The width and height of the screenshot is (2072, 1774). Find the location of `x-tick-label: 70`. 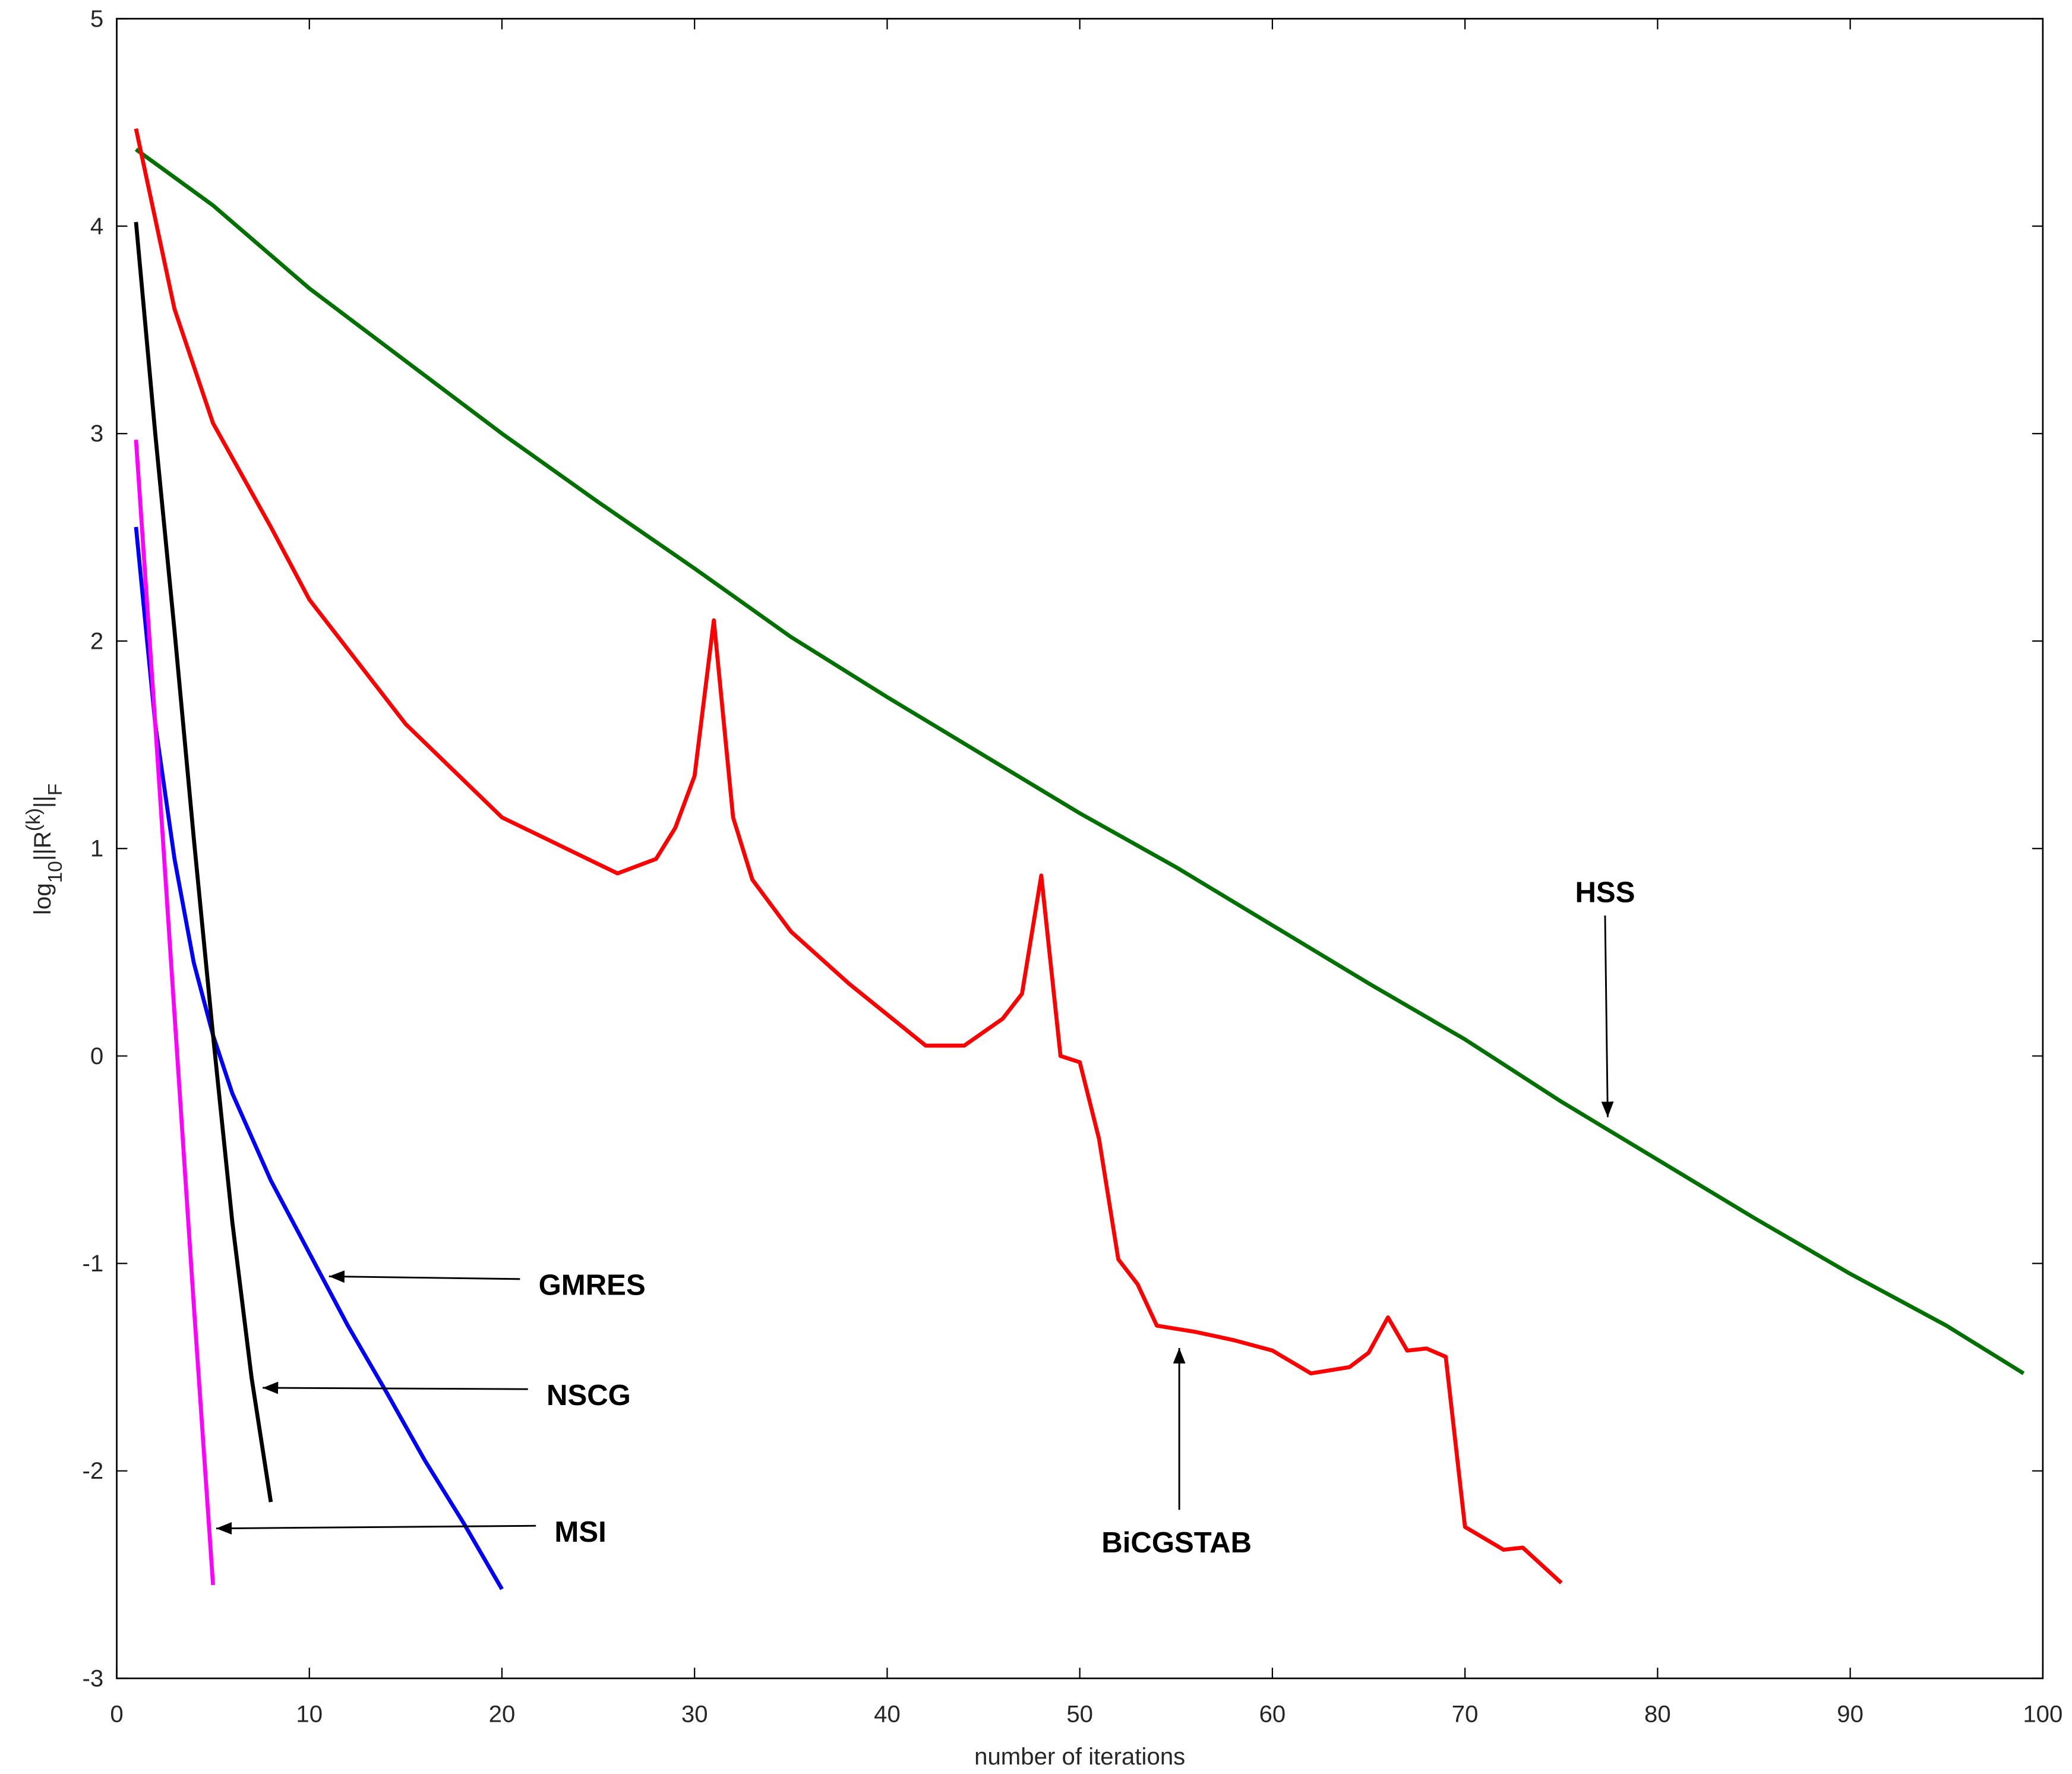

x-tick-label: 70 is located at coordinates (1466, 1714).